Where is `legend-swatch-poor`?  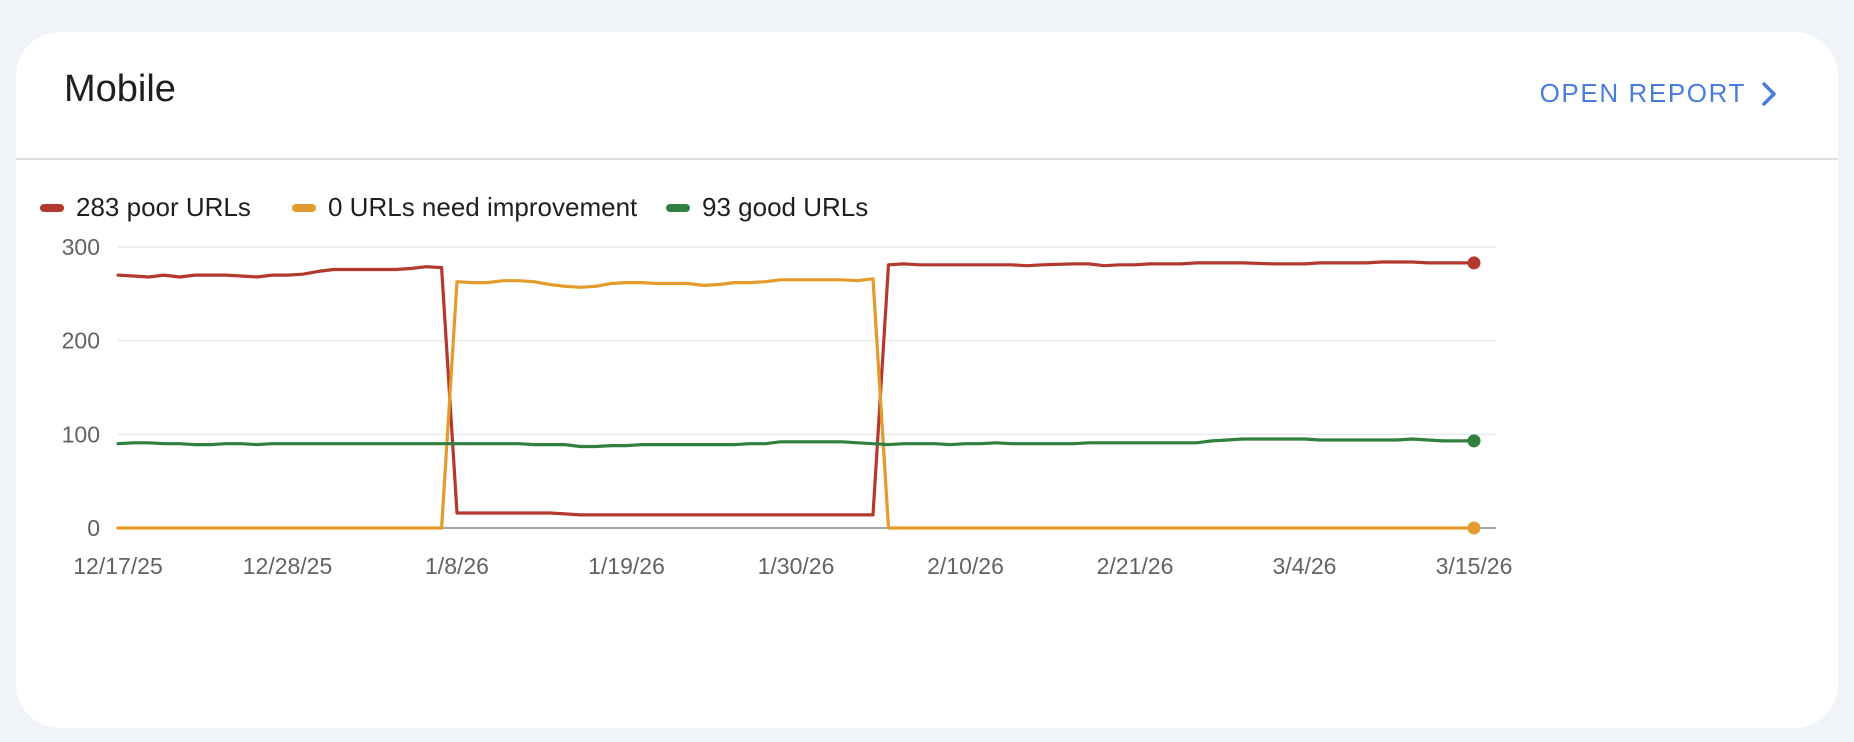
legend-swatch-poor is located at coordinates (52, 207).